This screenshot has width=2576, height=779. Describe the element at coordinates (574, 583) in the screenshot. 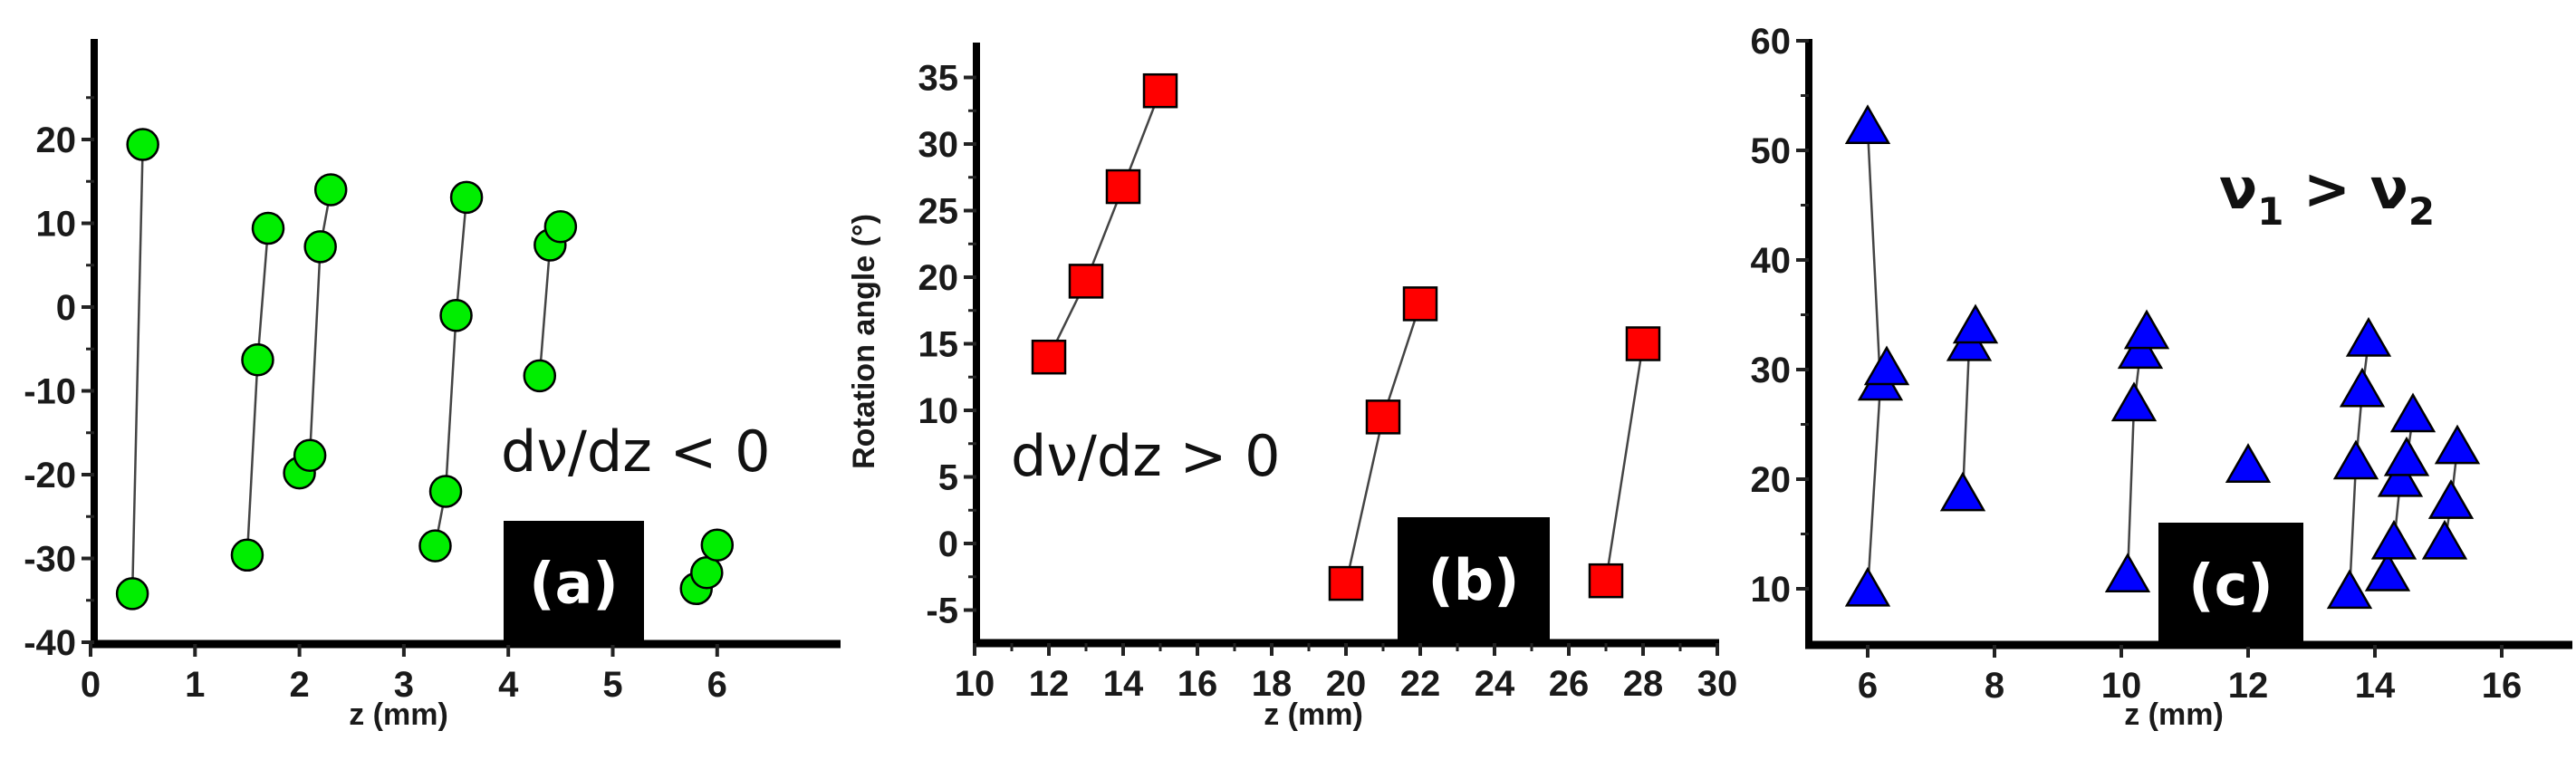

I see `panel-label-box` at that location.